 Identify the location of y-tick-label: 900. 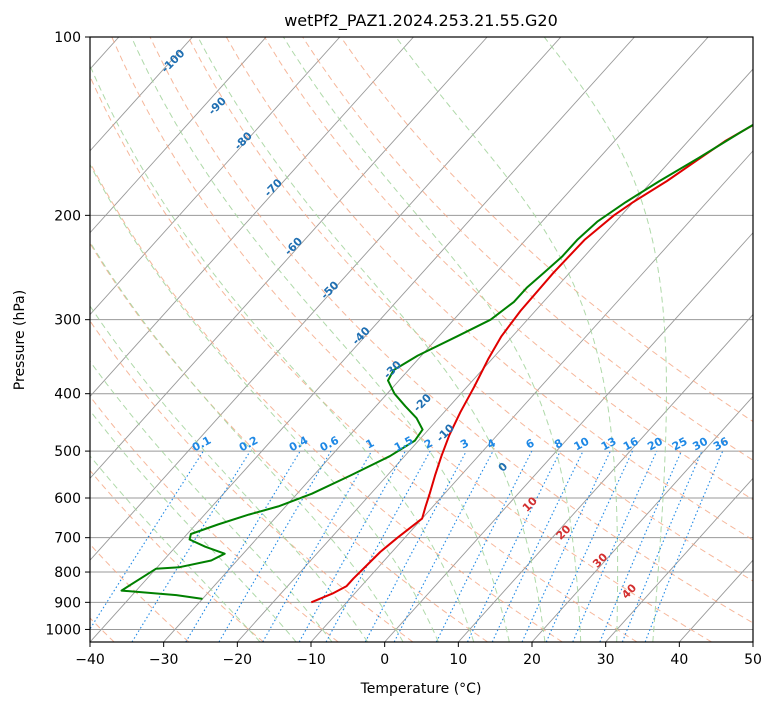
(67, 603).